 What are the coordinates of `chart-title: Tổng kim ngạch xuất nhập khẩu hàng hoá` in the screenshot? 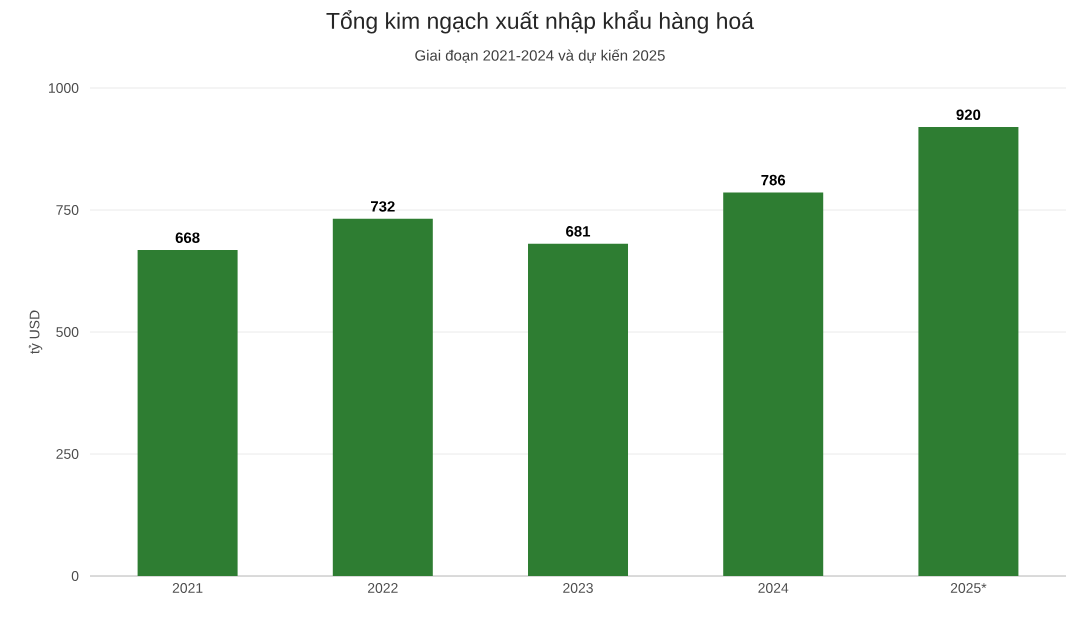 It's located at (540, 22).